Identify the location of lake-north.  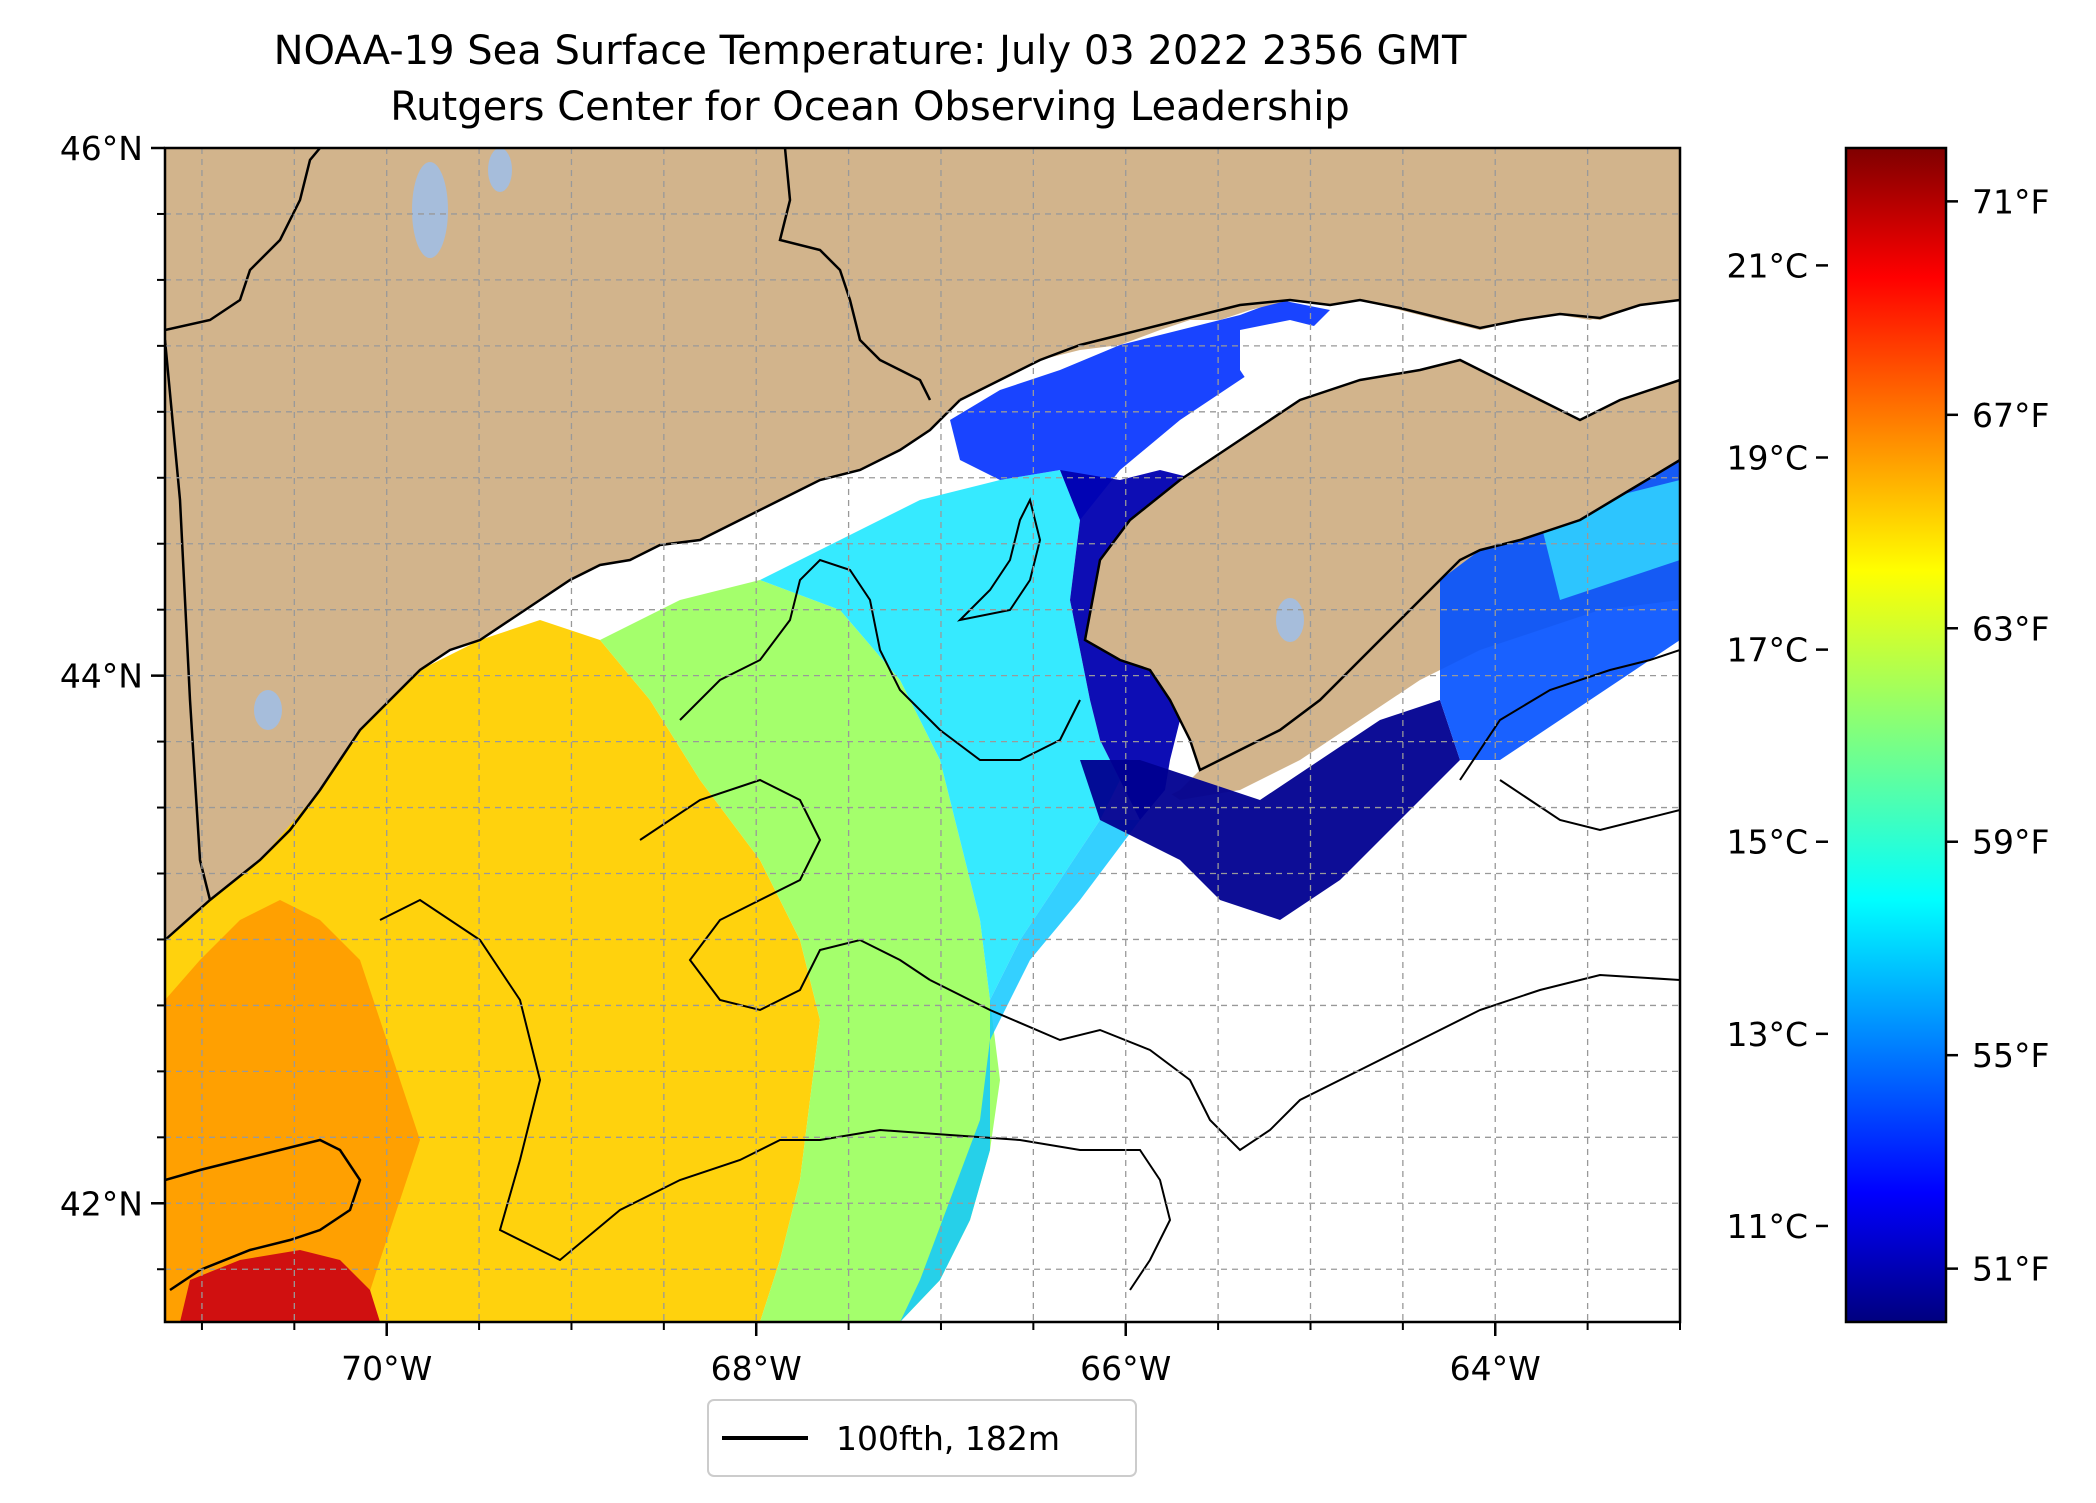
(500, 170).